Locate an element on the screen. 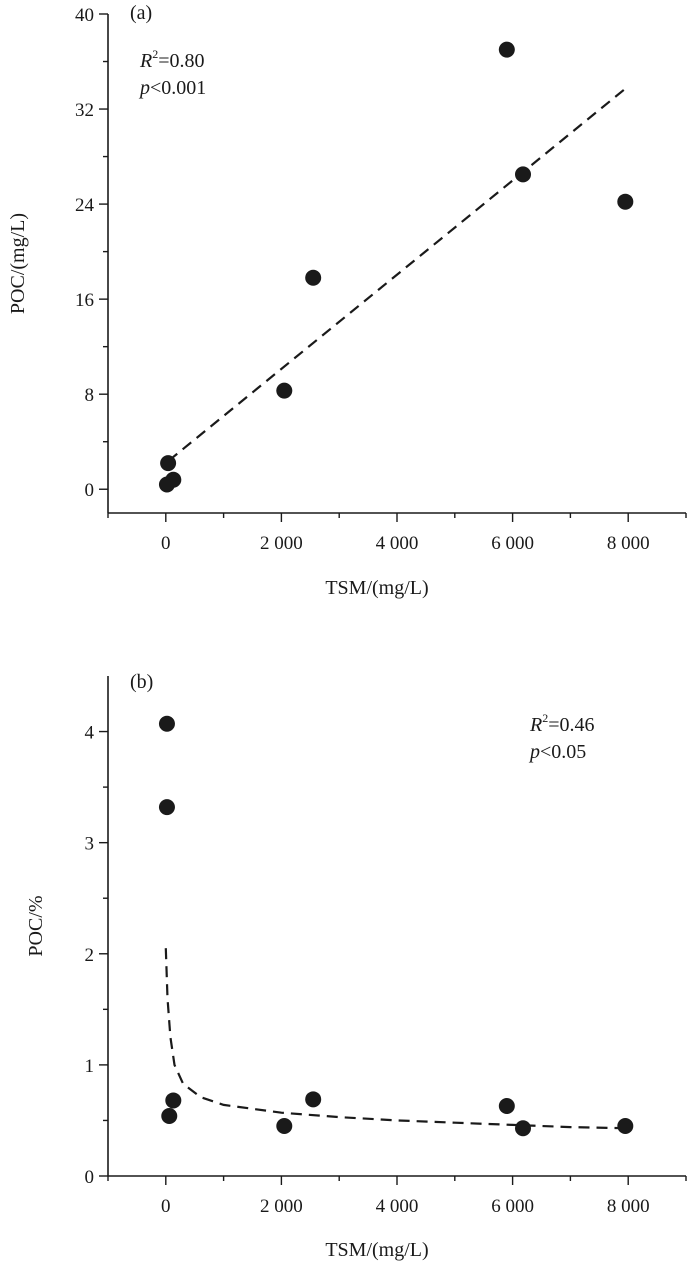 The width and height of the screenshot is (700, 1264). p-value: <0.05 is located at coordinates (563, 752).